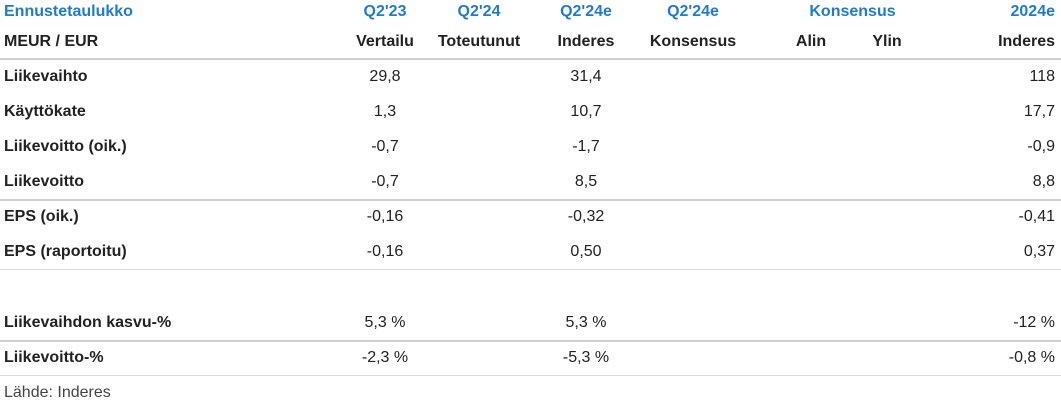 The height and width of the screenshot is (407, 1061). Describe the element at coordinates (586, 357) in the screenshot. I see `cell-q224e: -5,3 %` at that location.